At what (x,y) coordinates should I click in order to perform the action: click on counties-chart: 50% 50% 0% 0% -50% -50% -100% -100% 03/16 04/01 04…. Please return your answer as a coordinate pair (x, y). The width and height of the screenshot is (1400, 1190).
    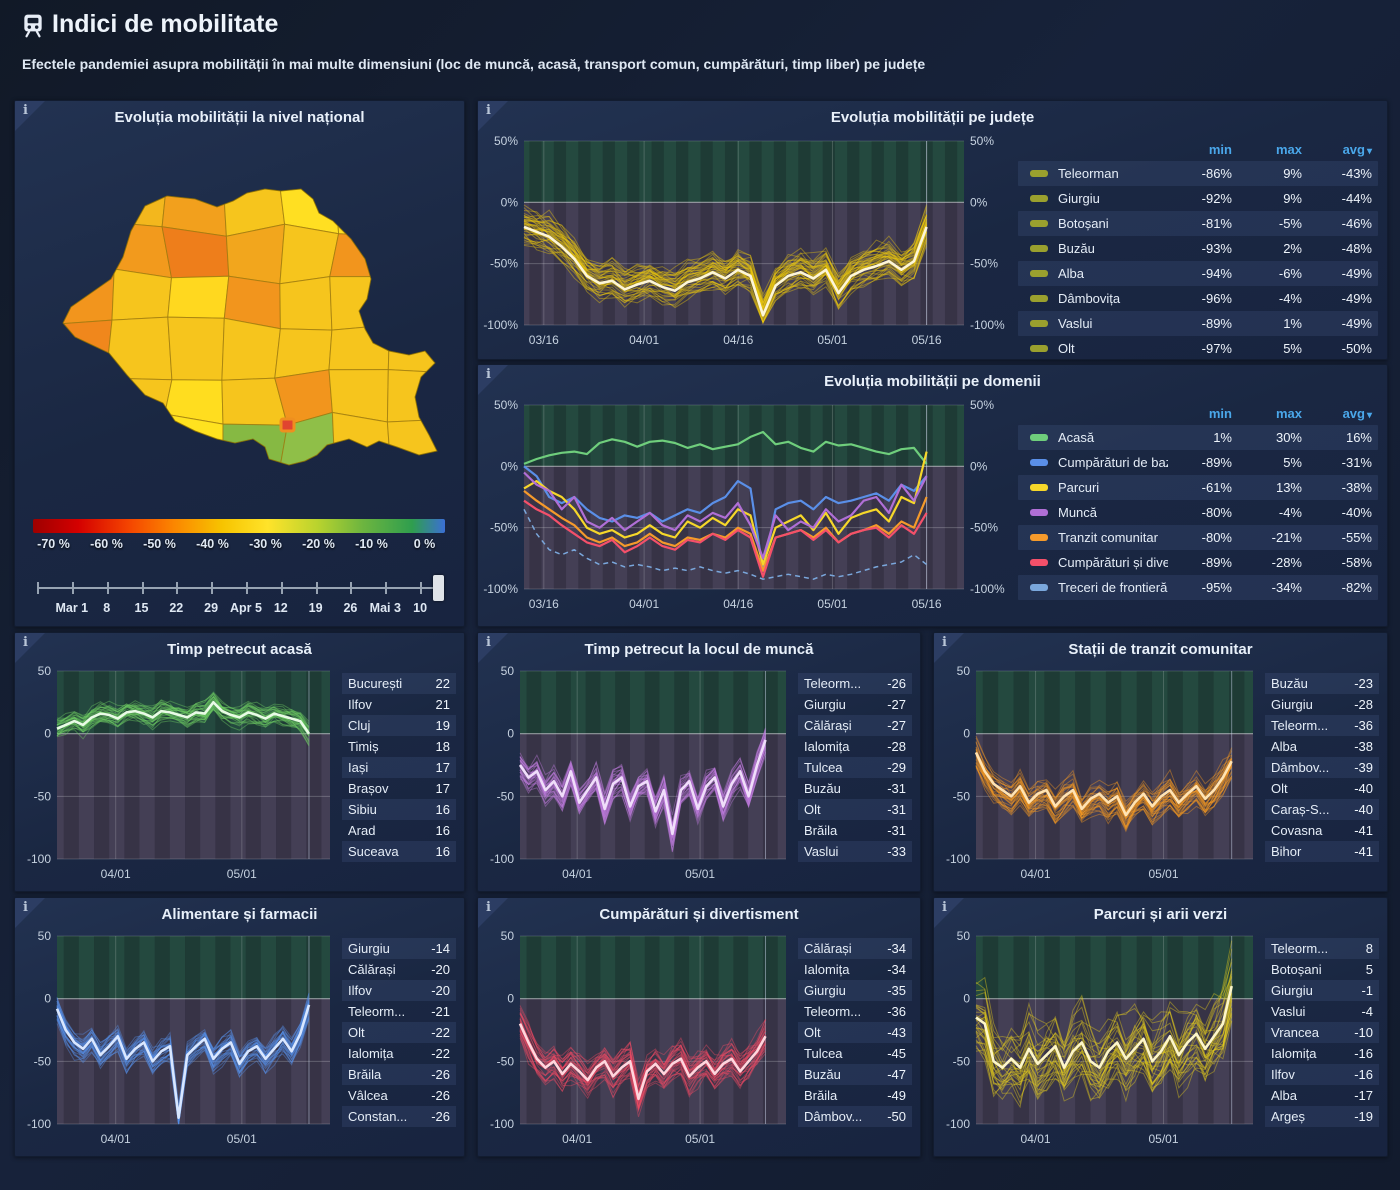
    Looking at the image, I should click on (746, 242).